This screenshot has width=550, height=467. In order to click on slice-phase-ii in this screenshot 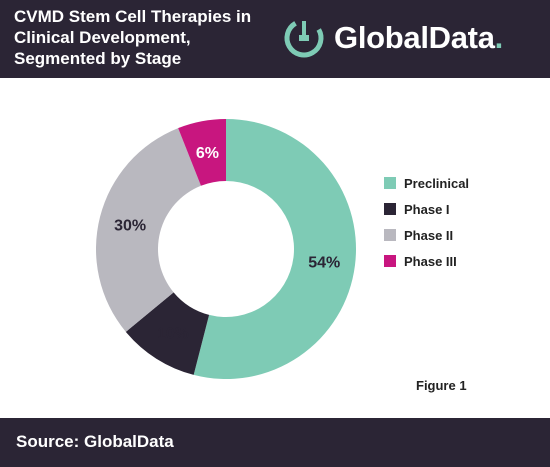, I will do `click(148, 230)`.